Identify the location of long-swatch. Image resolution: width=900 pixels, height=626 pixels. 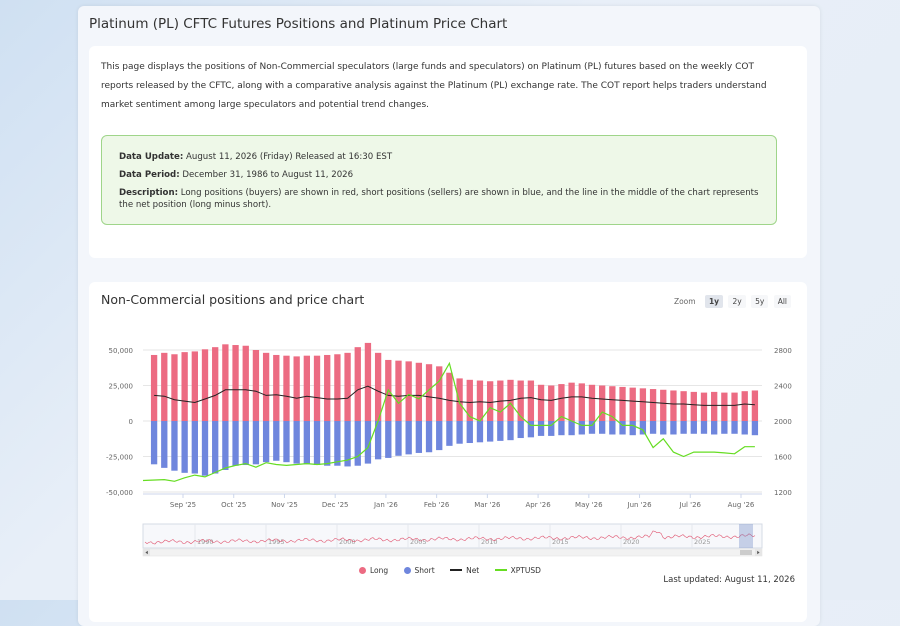
(362, 570).